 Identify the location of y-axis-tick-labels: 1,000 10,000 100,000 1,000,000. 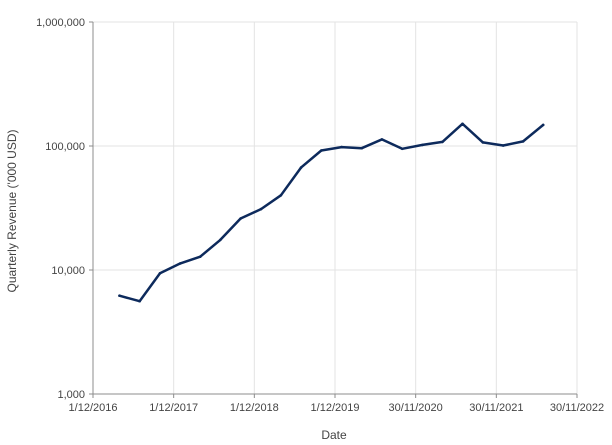
(60, 209).